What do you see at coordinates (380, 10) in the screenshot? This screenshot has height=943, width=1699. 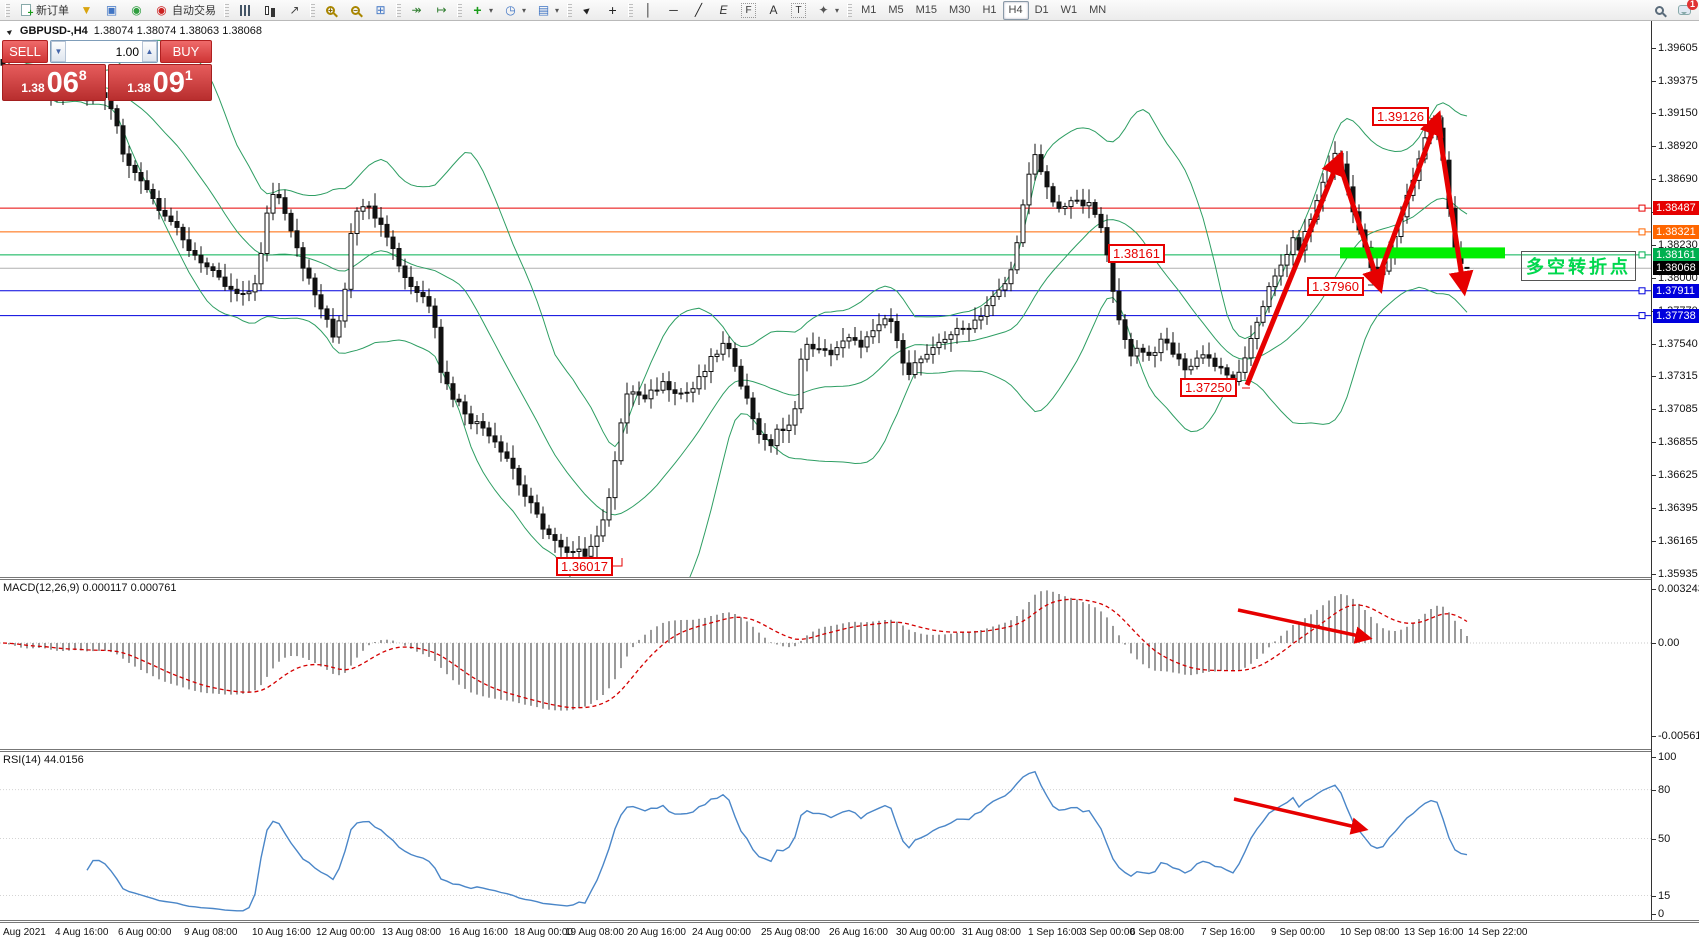 I see `tile-windows-button: ⊞` at bounding box center [380, 10].